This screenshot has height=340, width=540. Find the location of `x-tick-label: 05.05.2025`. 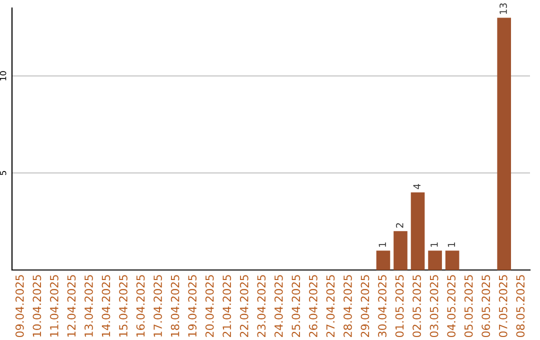

x-tick-label: 05.05.2025 is located at coordinates (468, 306).